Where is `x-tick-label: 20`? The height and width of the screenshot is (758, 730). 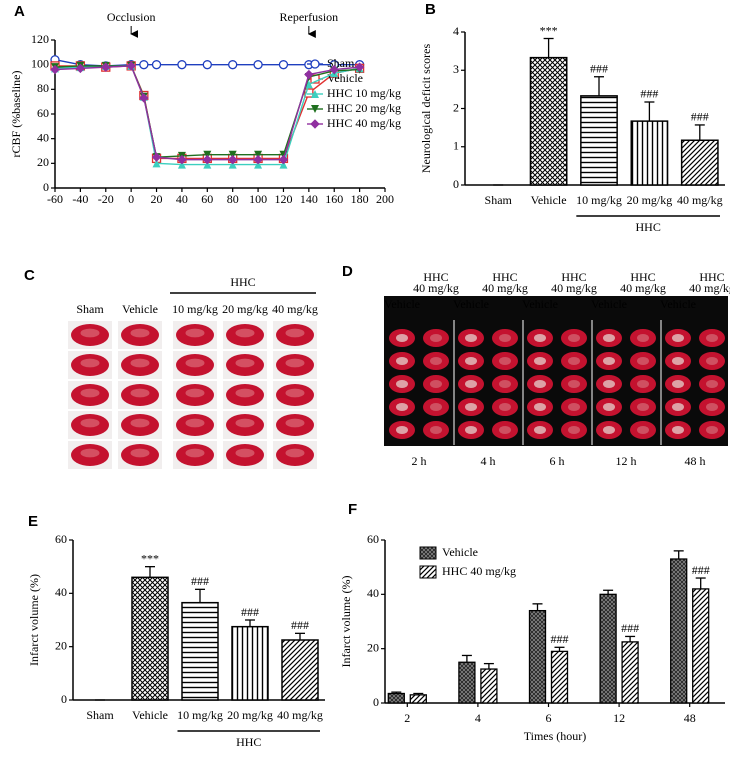 x-tick-label: 20 is located at coordinates (157, 199).